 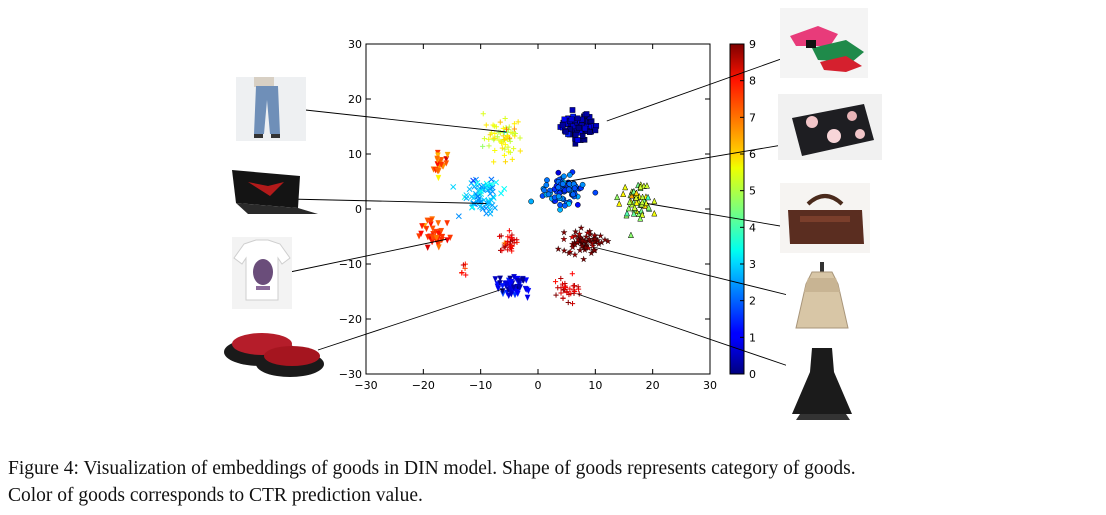 I want to click on x-tick-label: −10, so click(x=480, y=385).